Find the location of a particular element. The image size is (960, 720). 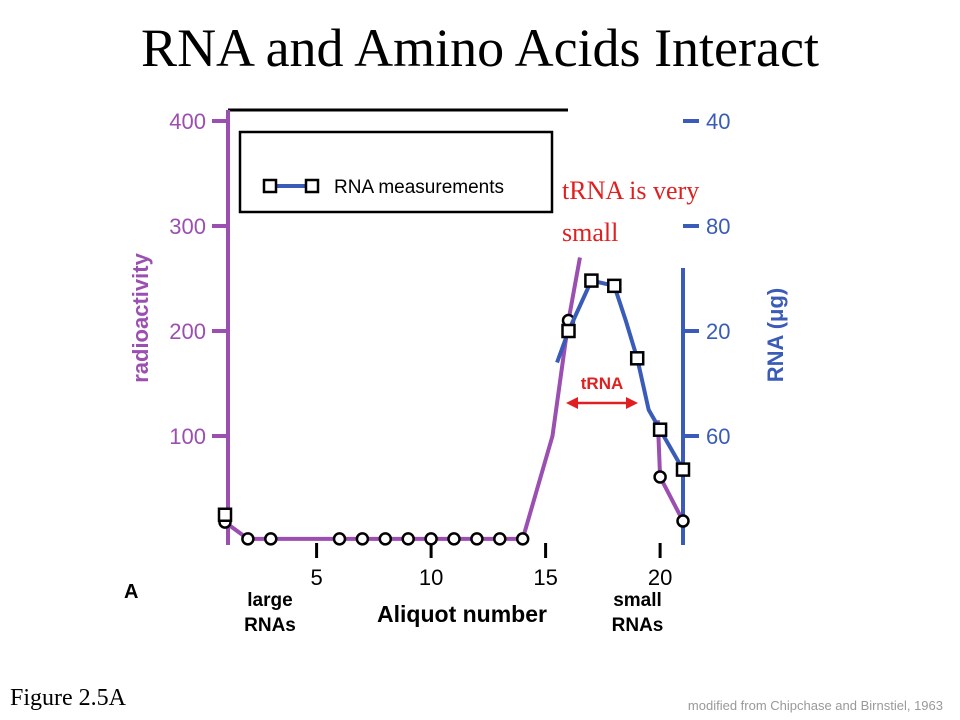

x-axis-label: Aliquot number is located at coordinates (462, 614).